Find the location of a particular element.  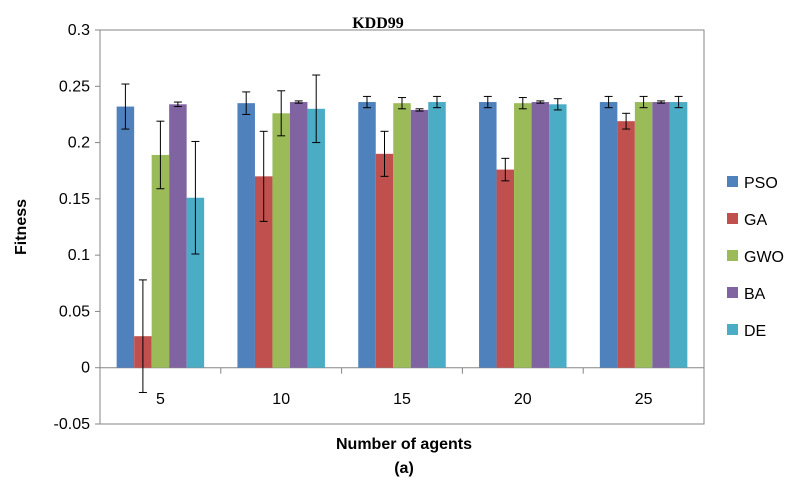

legend-label: PSO is located at coordinates (761, 183).